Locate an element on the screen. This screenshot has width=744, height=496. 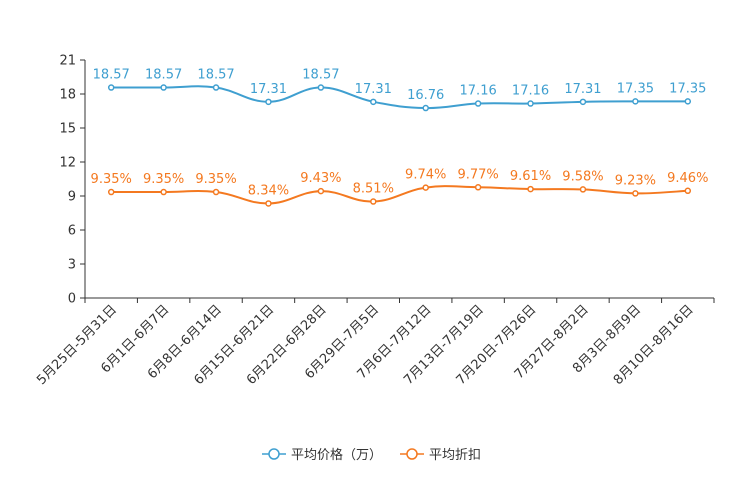
data-label: 9.46% is located at coordinates (687, 178).